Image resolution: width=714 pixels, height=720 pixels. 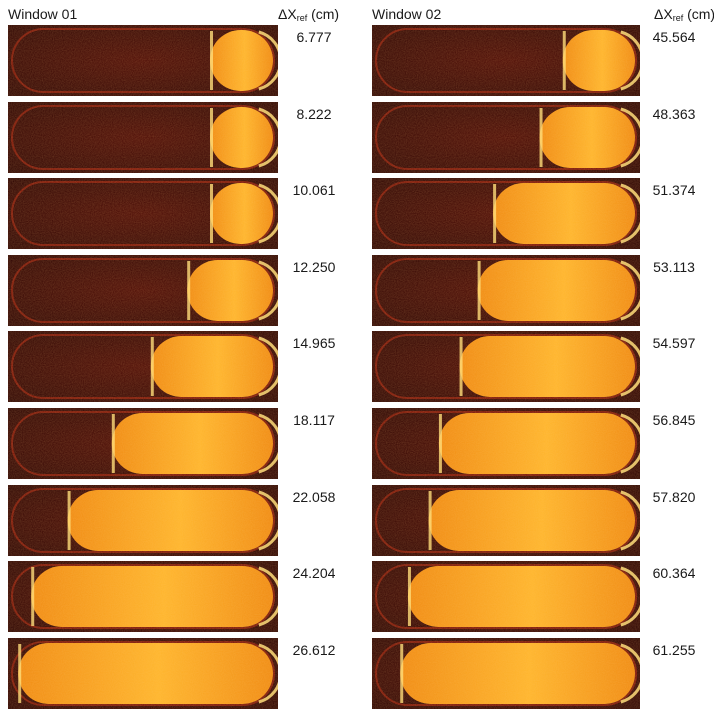 What do you see at coordinates (674, 37) in the screenshot?
I see `delta-x-value: 45.564` at bounding box center [674, 37].